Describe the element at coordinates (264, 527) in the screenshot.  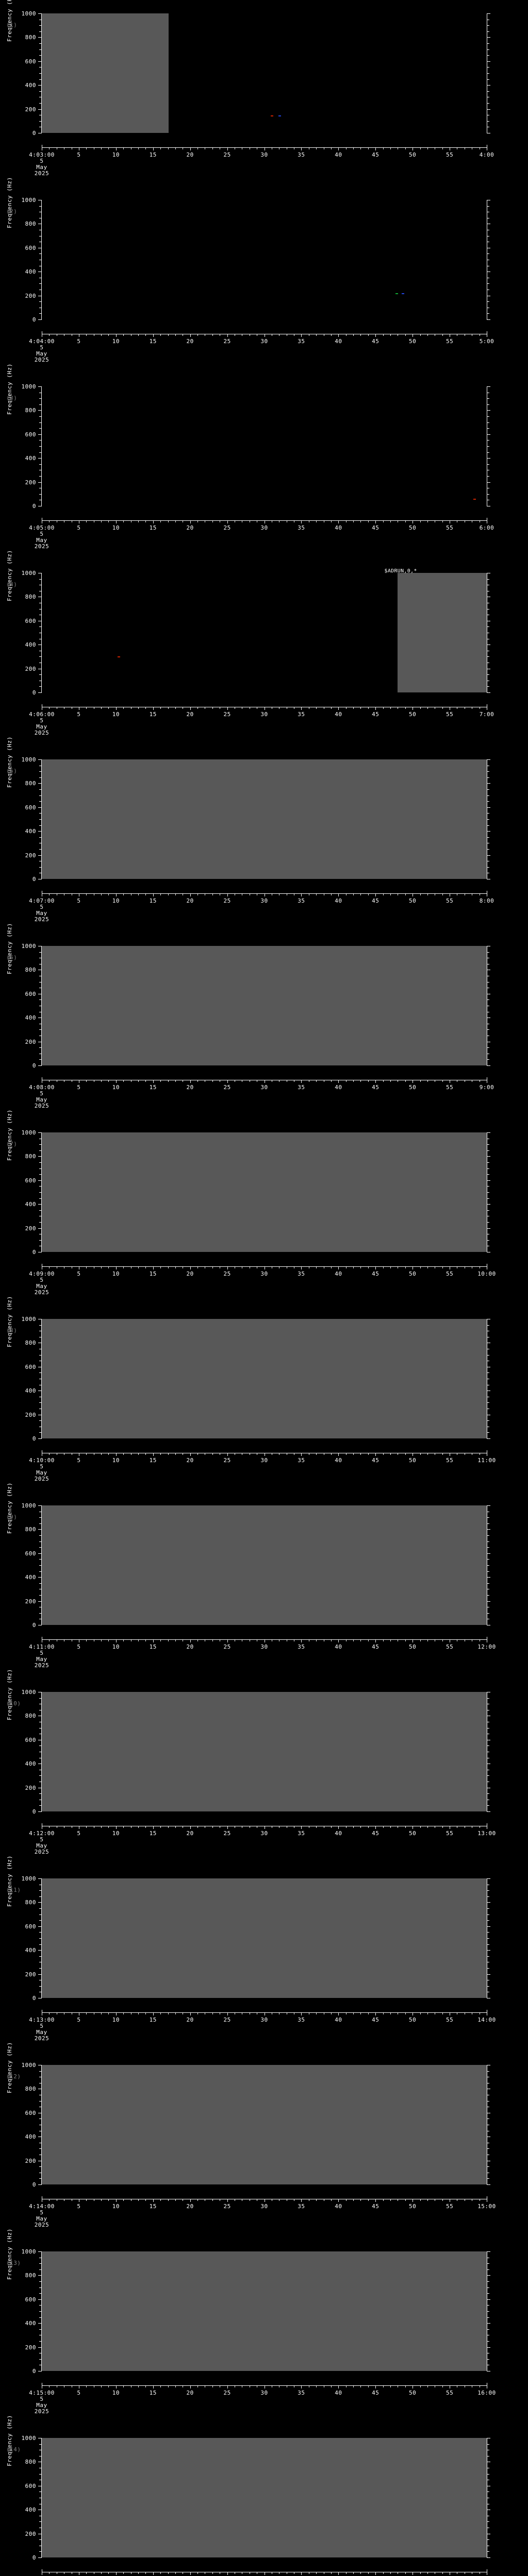
I see `x-axis-tick-label: 30` at that location.